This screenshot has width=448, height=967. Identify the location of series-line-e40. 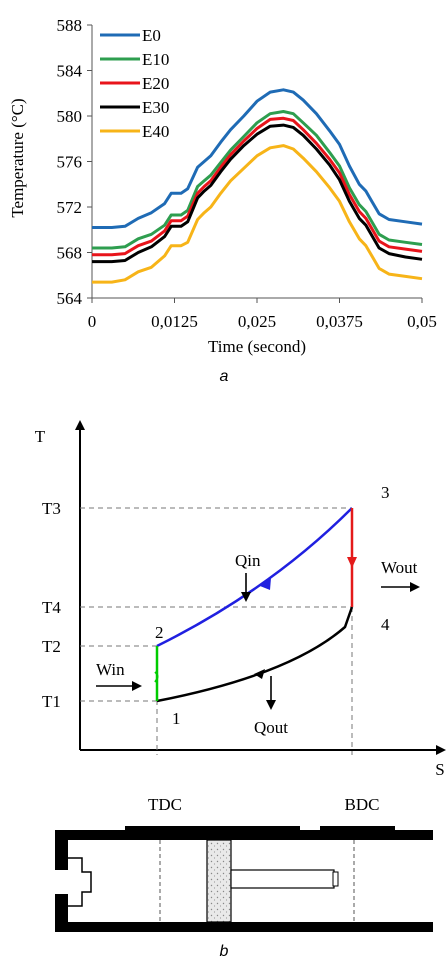
(257, 214).